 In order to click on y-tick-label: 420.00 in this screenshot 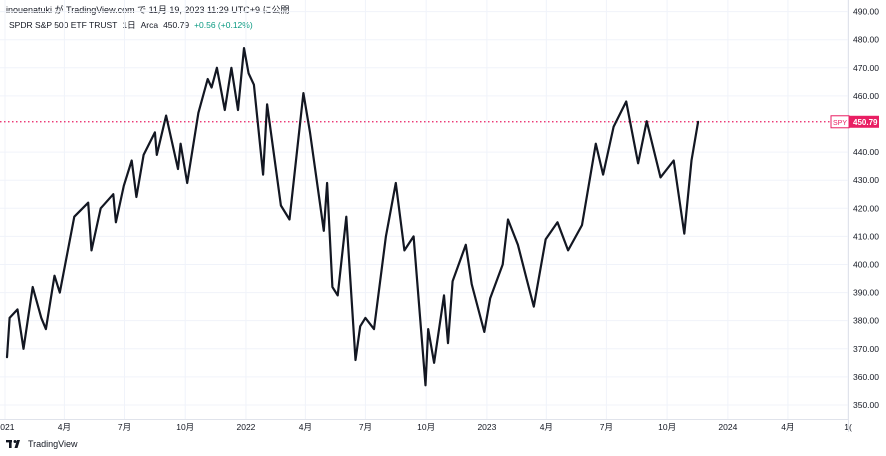, I will do `click(866, 208)`.